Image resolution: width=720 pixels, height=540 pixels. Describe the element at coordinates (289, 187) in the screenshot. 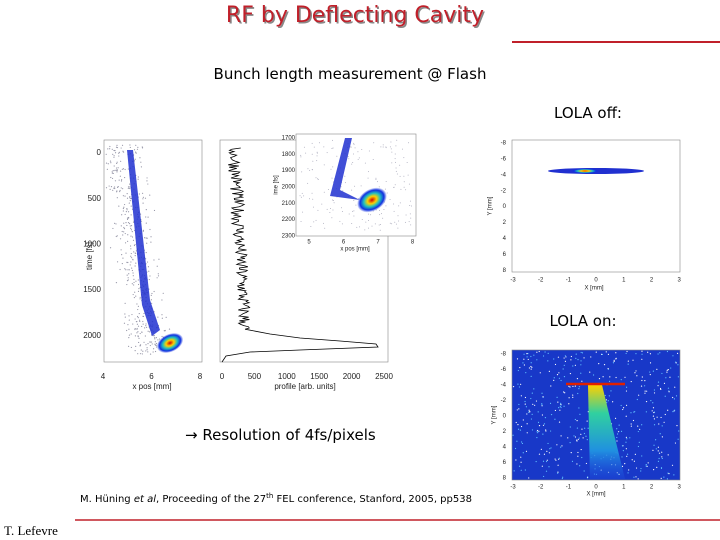

I see `y-tick-label: 2000` at that location.